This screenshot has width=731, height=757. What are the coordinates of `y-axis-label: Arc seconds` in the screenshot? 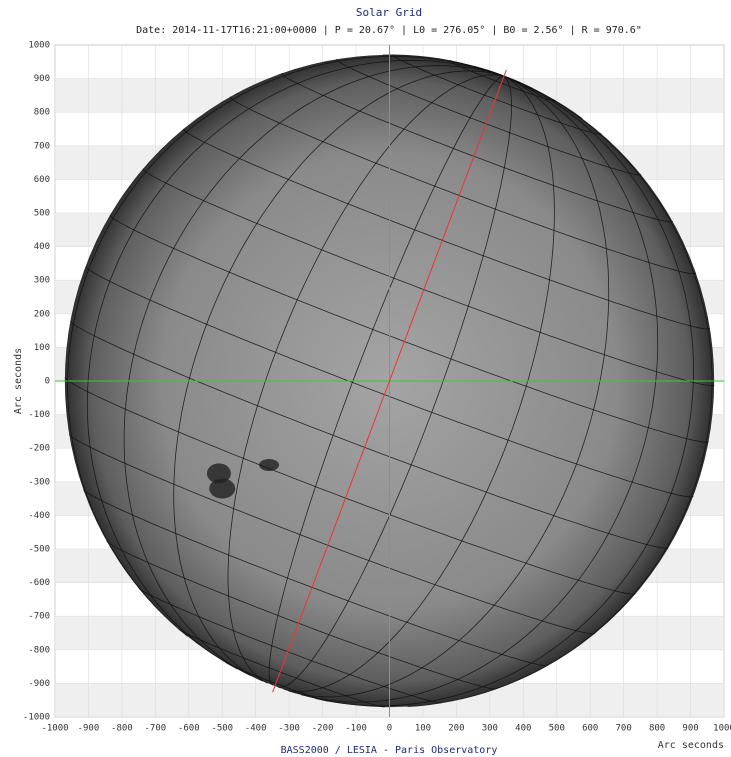 It's located at (18, 381).